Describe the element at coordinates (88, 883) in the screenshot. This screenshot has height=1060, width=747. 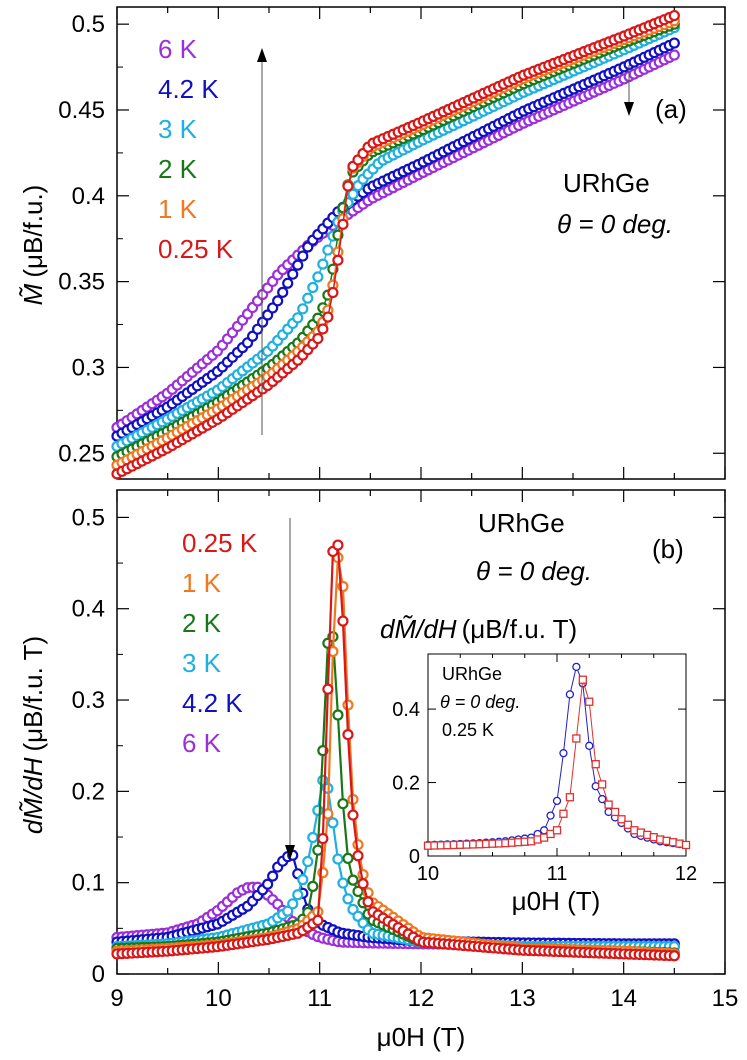
I see `panel-b-ytick-label: 0.1` at that location.